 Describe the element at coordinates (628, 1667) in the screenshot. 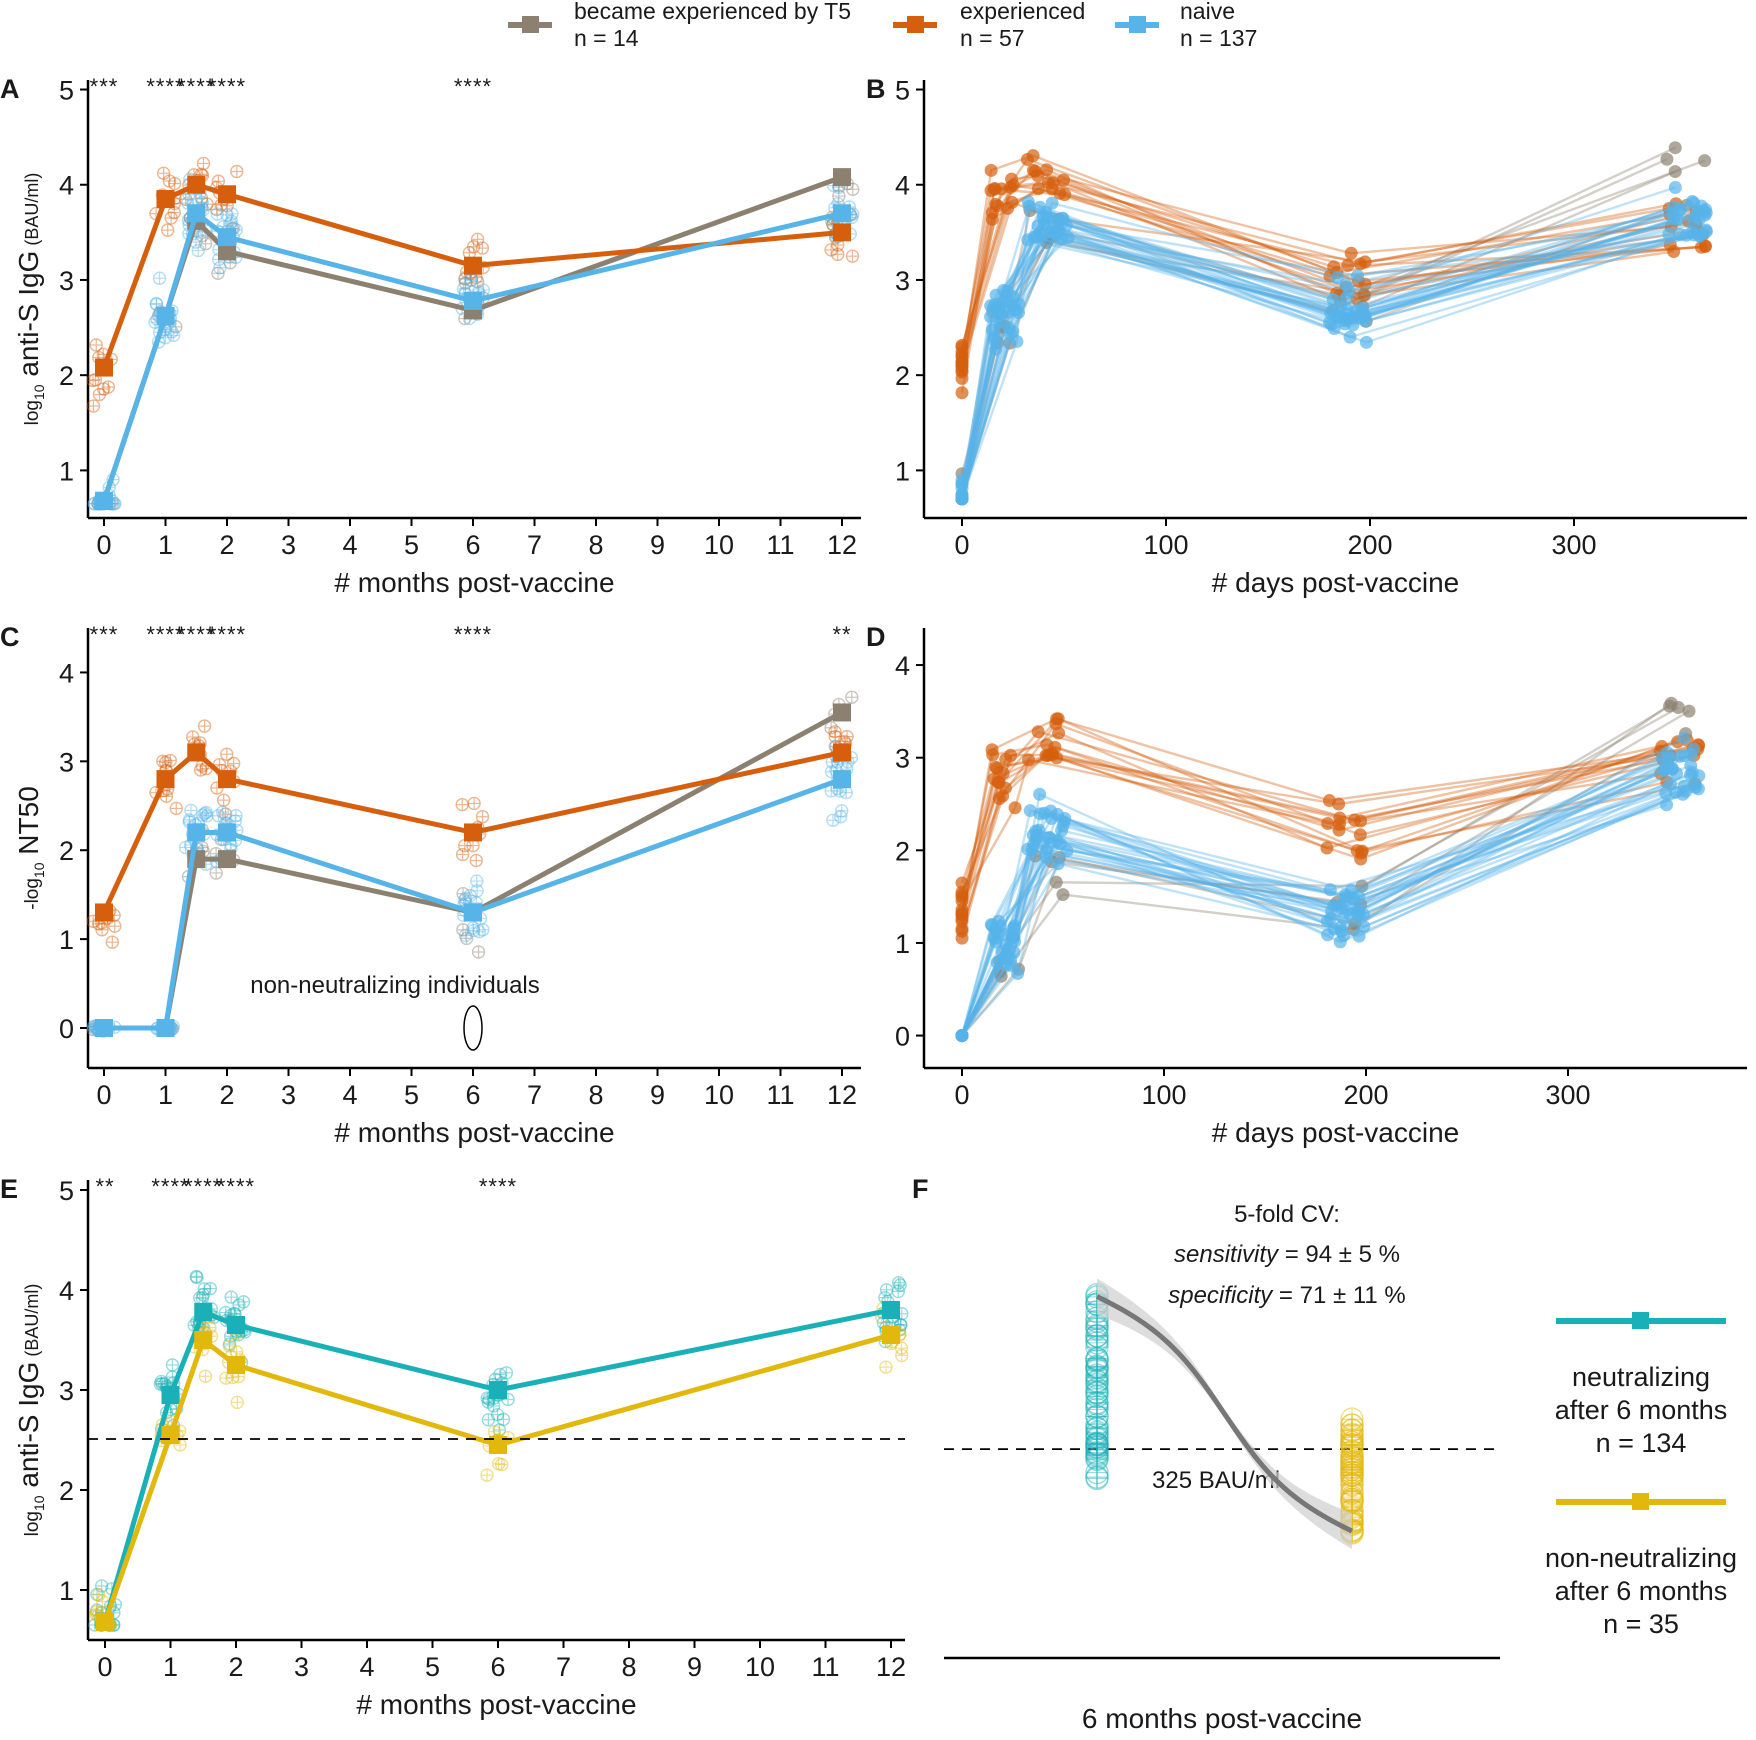

I see `x-tick-label: 8` at that location.